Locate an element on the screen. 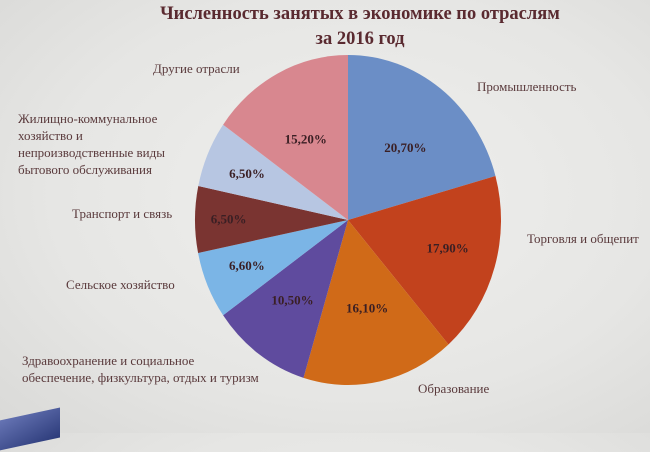 Image resolution: width=650 pixels, height=452 pixels. slice-value-label: 20,70% is located at coordinates (405, 147).